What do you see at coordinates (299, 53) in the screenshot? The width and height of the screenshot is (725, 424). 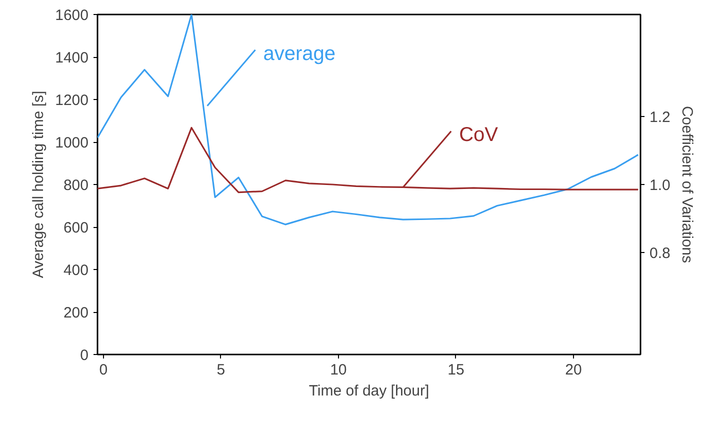 I see `text: average` at bounding box center [299, 53].